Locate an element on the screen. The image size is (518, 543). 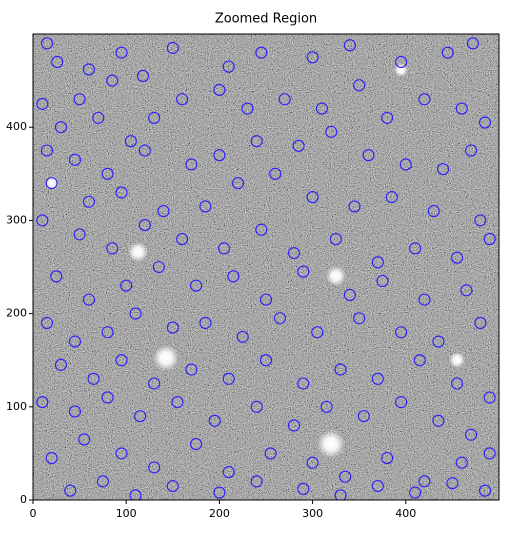
chart-title: Zoomed Region is located at coordinates (266, 19).